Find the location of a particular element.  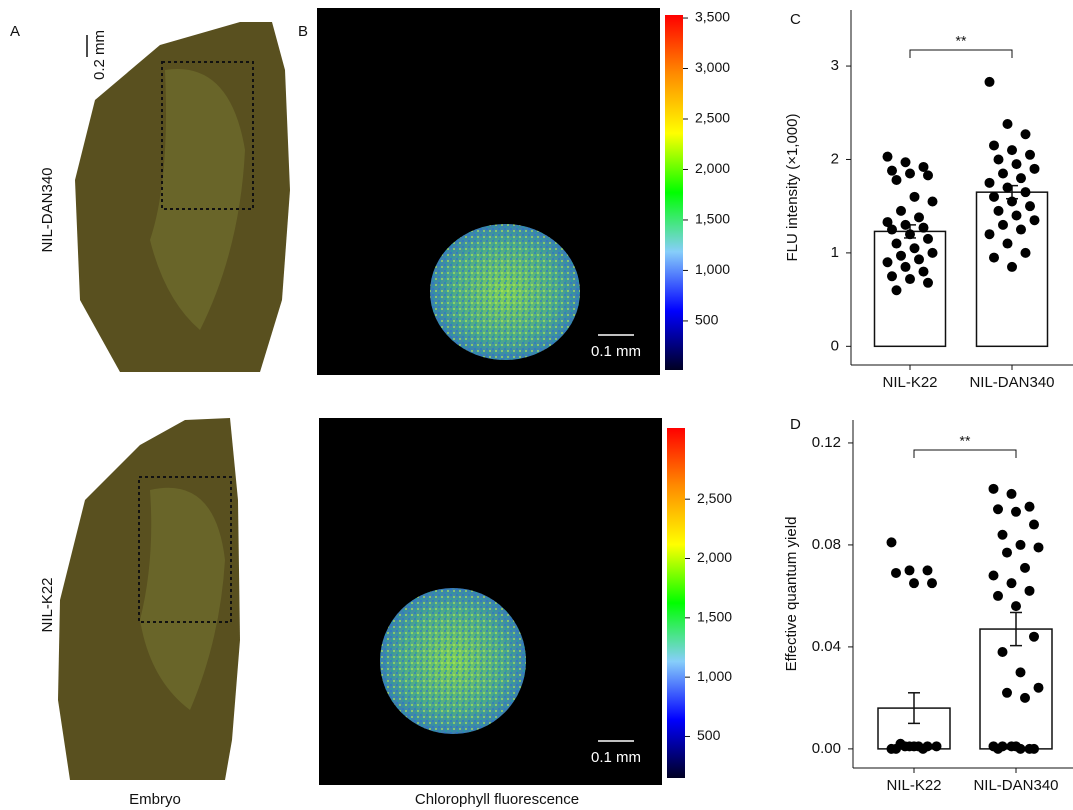

tick-label: 3,500 is located at coordinates (712, 17).